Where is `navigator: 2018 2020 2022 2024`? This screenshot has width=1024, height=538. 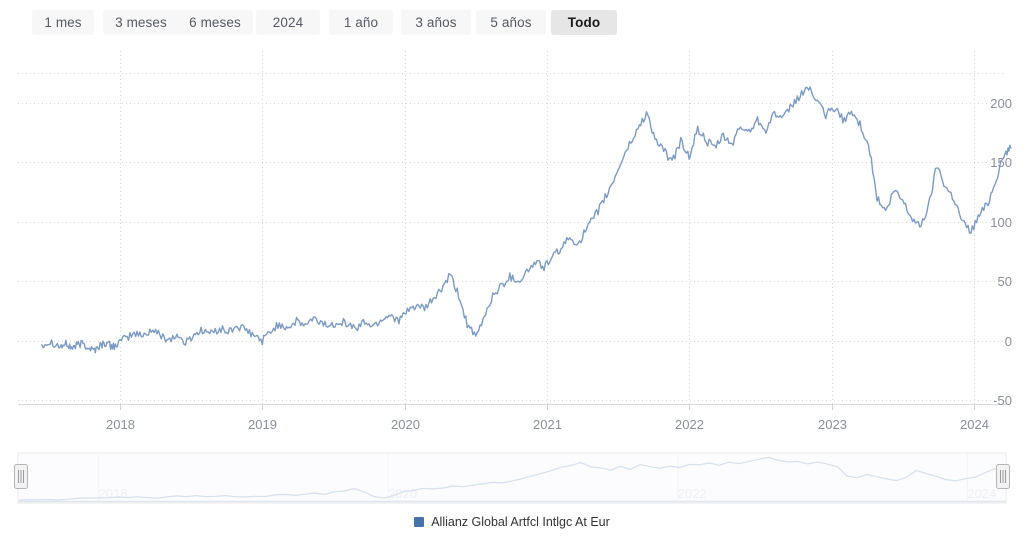 navigator: 2018 2020 2022 2024 is located at coordinates (512, 478).